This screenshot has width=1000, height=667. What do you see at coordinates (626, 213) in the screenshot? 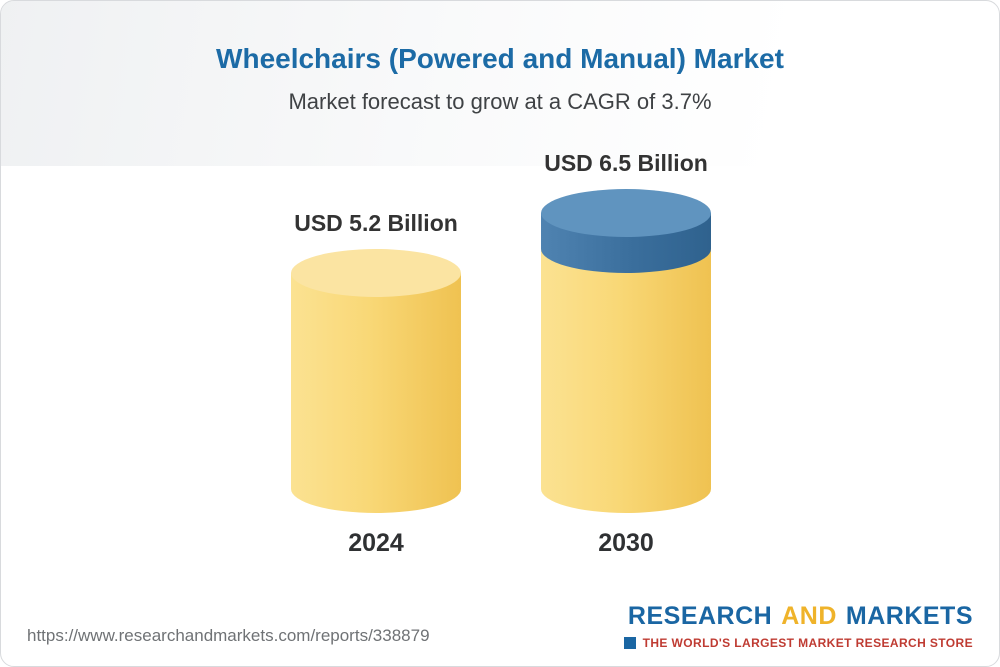
I see `cylinder-top-ellipse-blue` at bounding box center [626, 213].